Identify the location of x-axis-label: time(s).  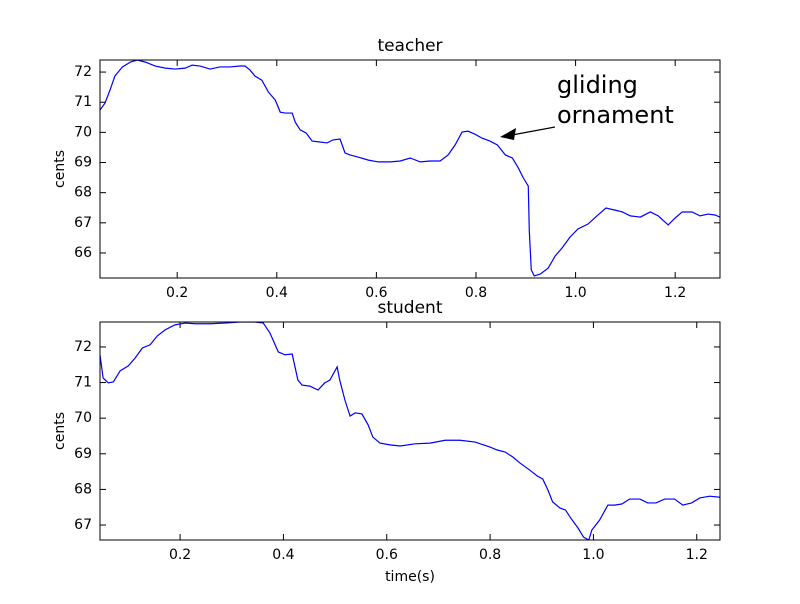
(410, 577).